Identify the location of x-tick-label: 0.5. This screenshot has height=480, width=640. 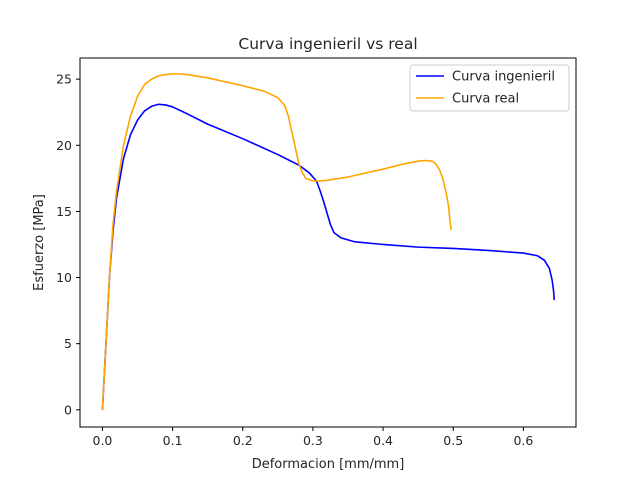
(453, 440).